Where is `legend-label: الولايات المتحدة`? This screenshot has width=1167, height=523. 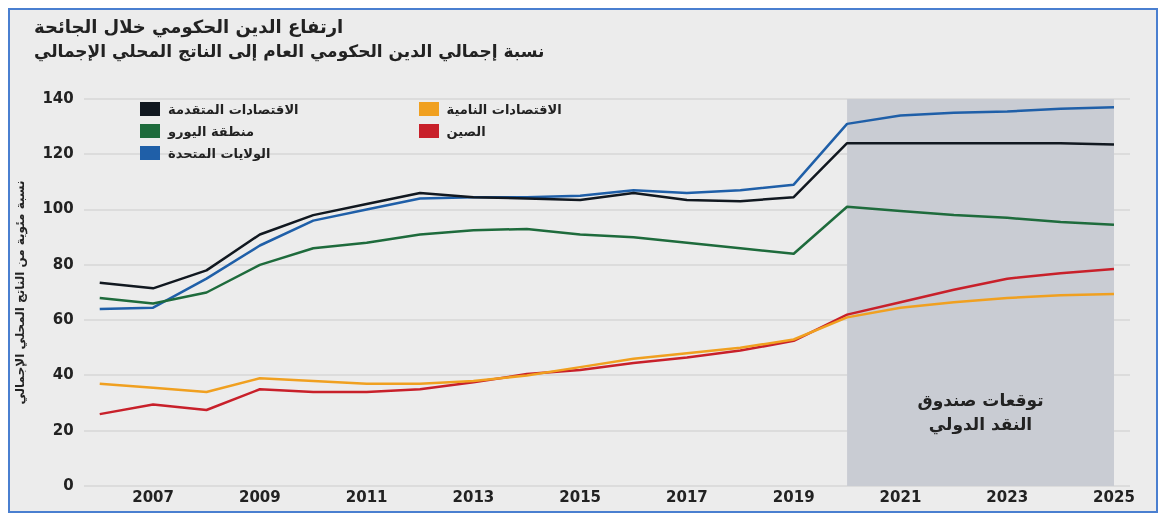 legend-label: الولايات المتحدة is located at coordinates (219, 153).